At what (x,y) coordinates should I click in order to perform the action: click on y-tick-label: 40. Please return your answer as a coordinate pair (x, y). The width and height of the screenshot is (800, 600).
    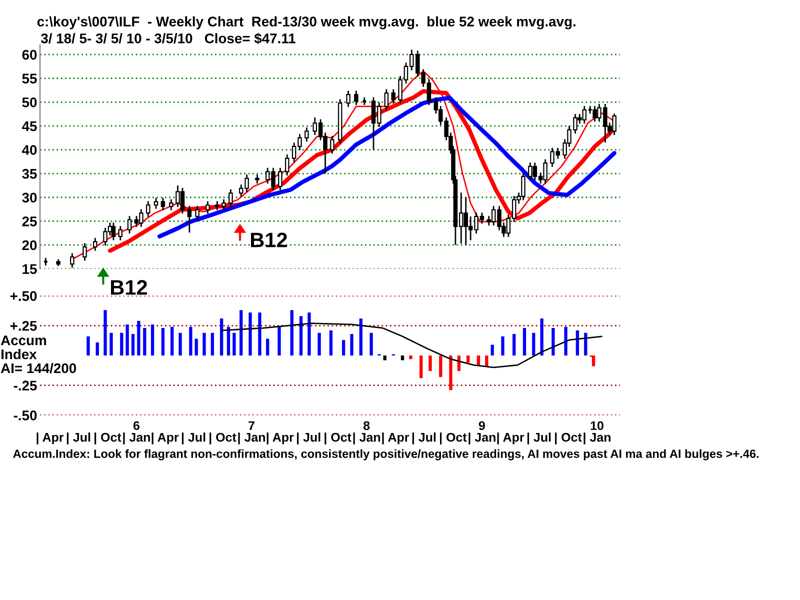
    Looking at the image, I should click on (29, 150).